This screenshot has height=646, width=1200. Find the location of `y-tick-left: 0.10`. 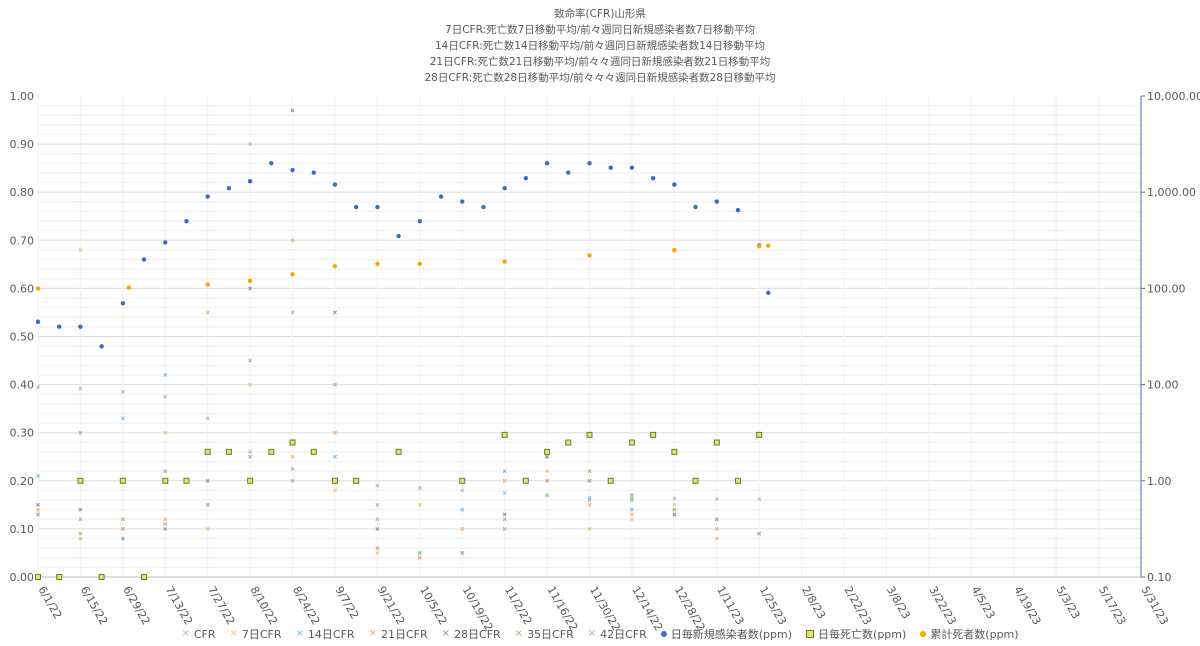

y-tick-left: 0.10 is located at coordinates (22, 529).